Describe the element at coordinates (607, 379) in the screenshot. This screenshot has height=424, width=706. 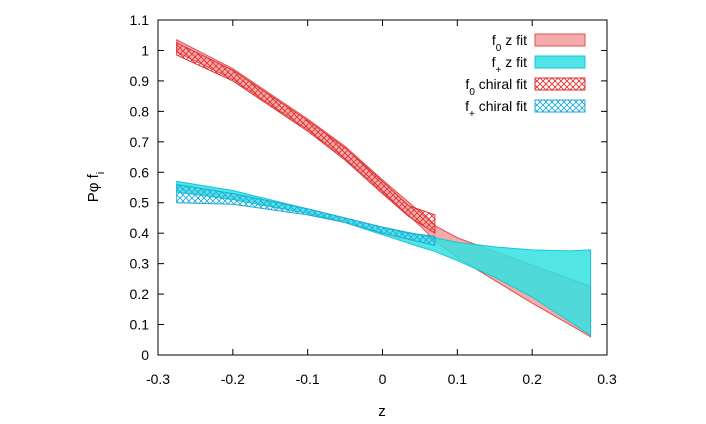
I see `x-tick-label: 0.3` at that location.